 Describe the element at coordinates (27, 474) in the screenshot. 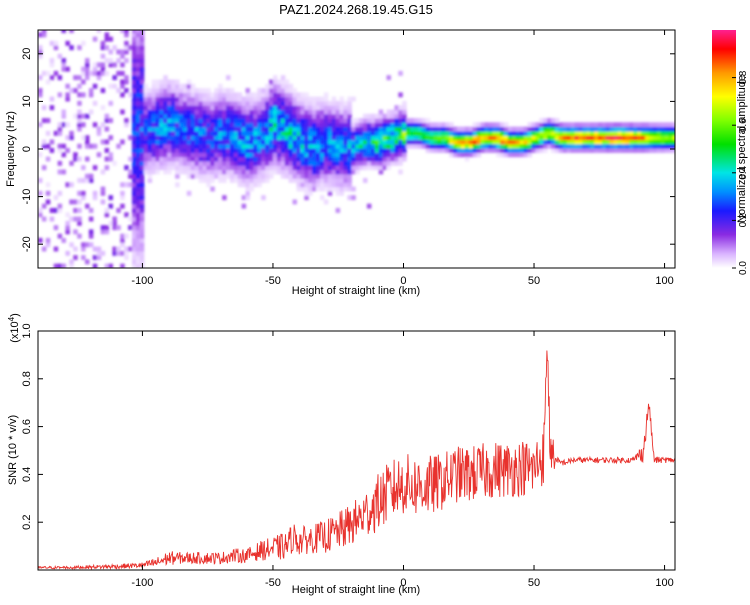

I see `y-tick-label: 0.4` at that location.